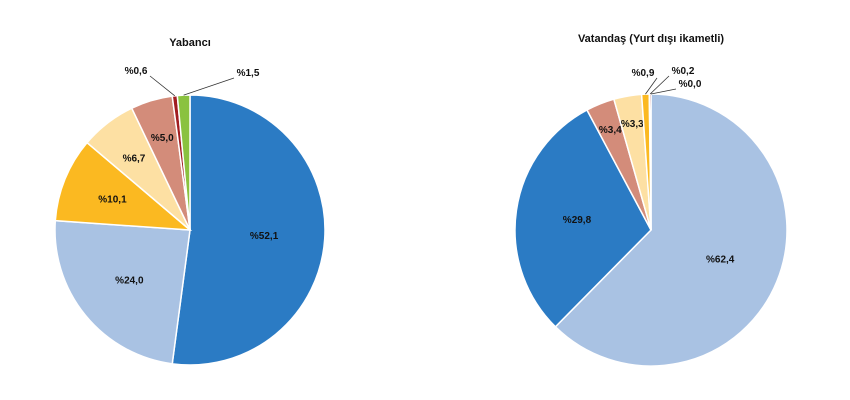  What do you see at coordinates (610, 130) in the screenshot?
I see `slice-label: %3,4` at bounding box center [610, 130].